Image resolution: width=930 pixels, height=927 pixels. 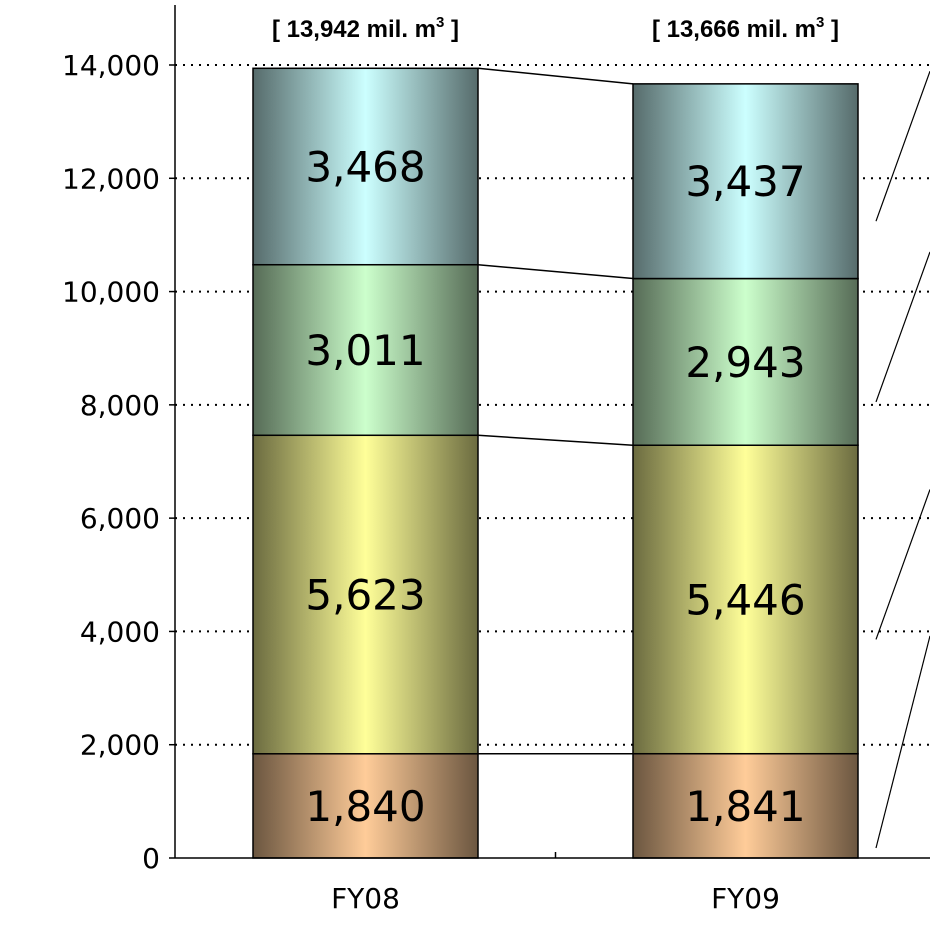 I want to click on data-label: 3,437, so click(x=745, y=181).